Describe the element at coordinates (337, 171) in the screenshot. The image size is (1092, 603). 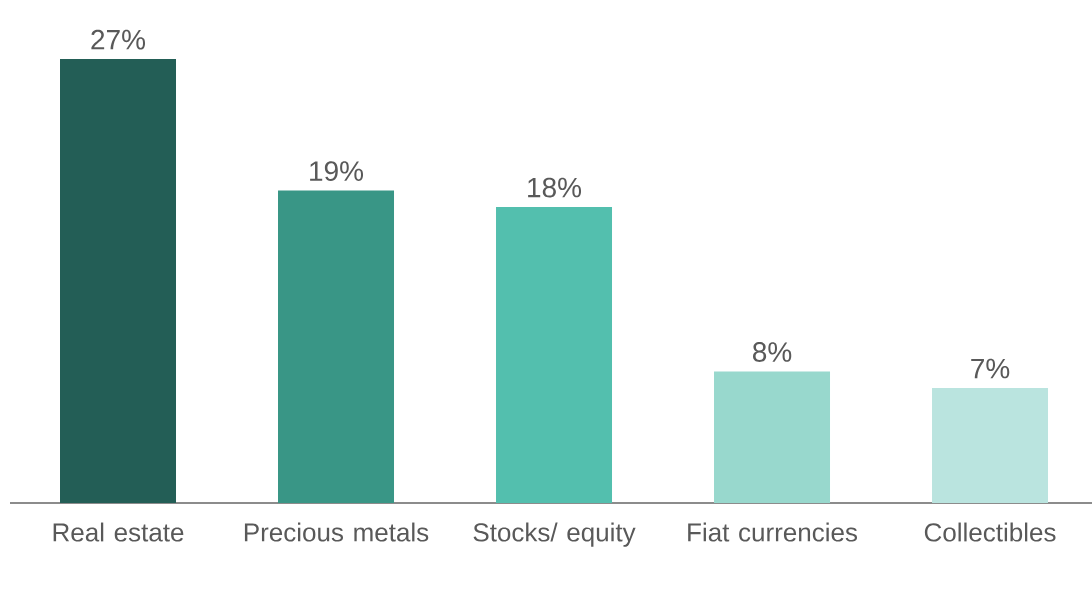
I see `data-label: 19%` at that location.